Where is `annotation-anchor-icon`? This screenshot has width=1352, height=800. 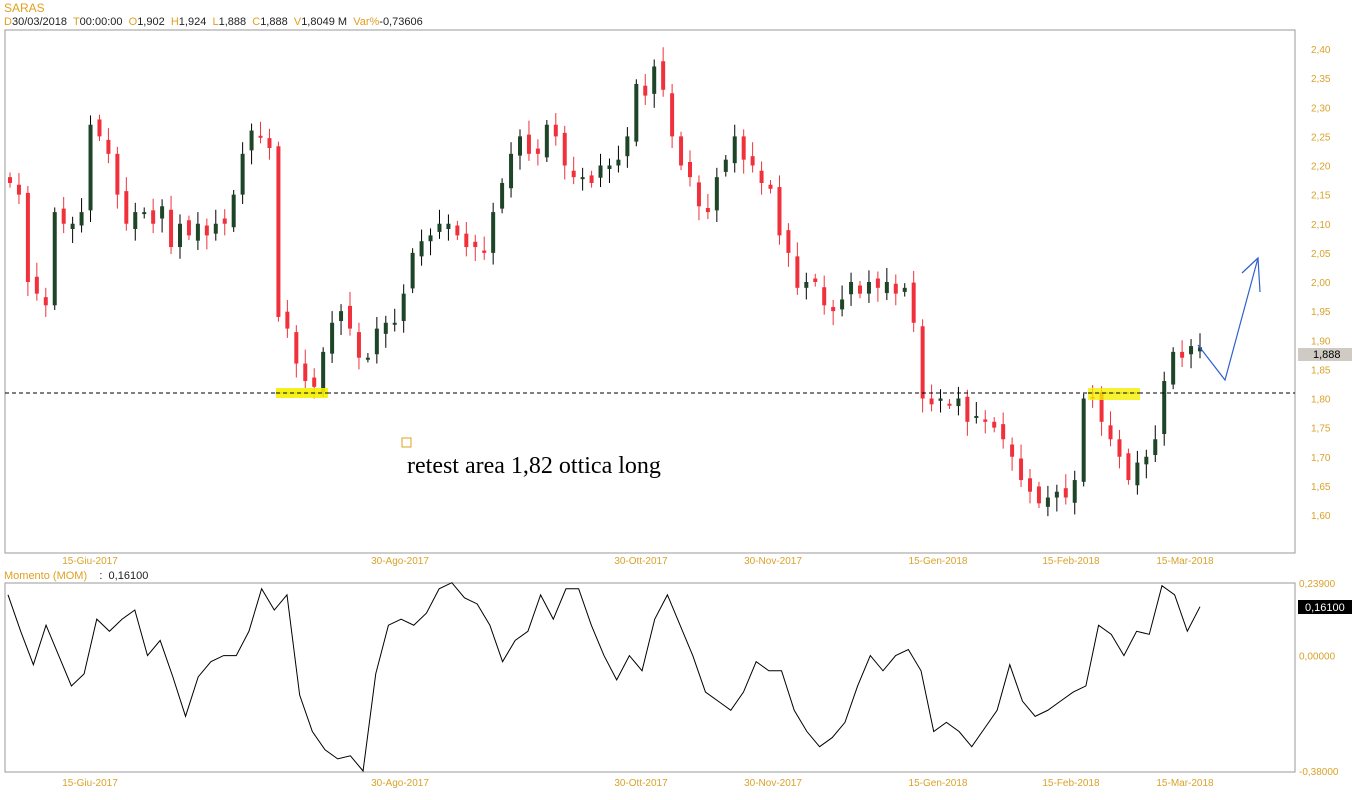 annotation-anchor-icon is located at coordinates (406, 442).